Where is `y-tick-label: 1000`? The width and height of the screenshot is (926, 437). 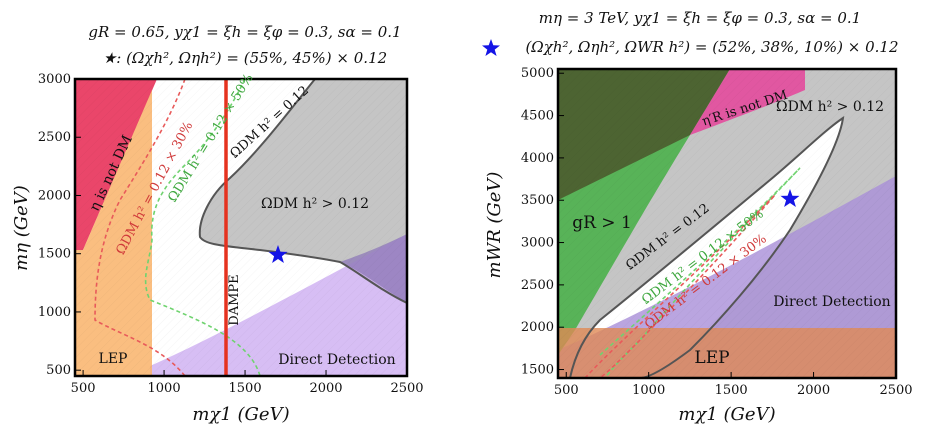 y-tick-label: 1000 is located at coordinates (54, 312).